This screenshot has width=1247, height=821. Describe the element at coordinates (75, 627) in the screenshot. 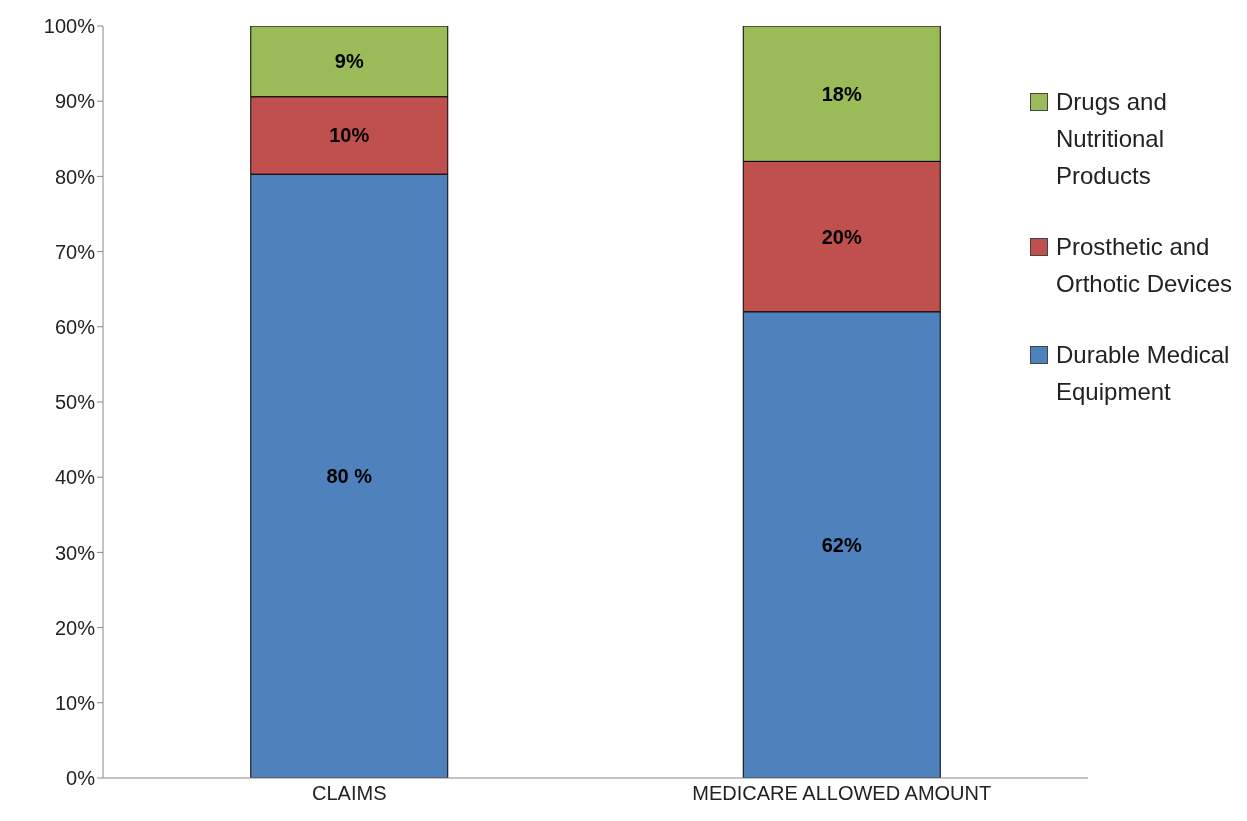

I see `y-tick-label: 20%` at that location.